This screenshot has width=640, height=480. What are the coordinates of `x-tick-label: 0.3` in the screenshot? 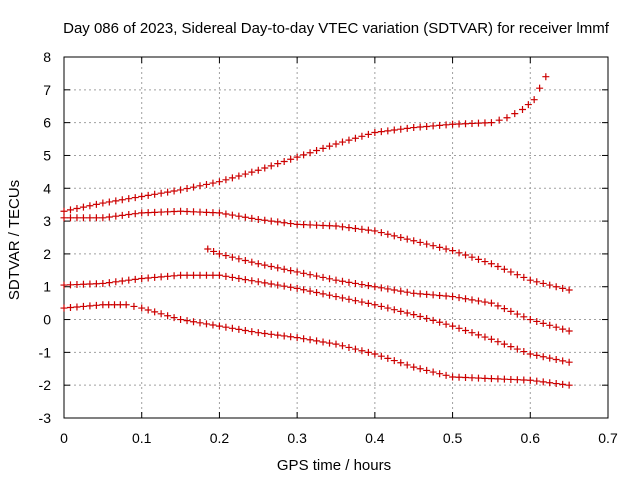 It's located at (297, 438).